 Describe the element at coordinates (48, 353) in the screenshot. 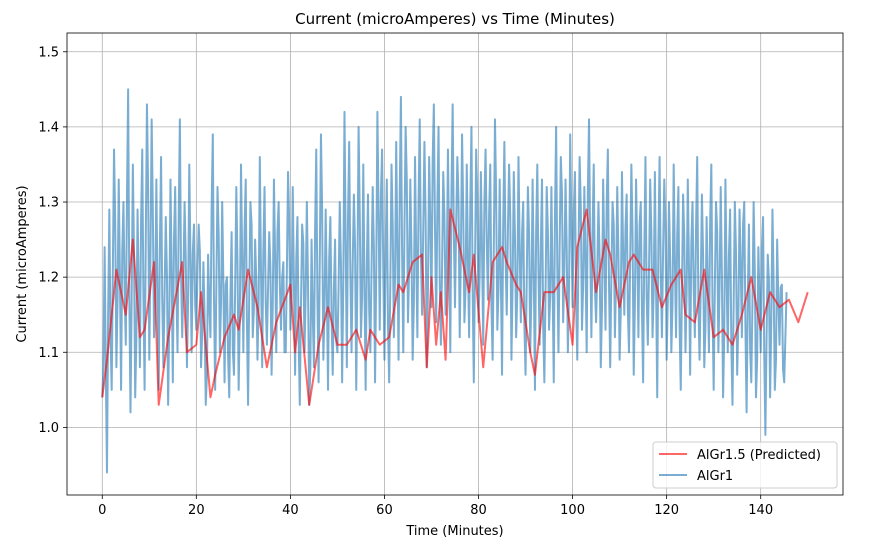

I see `y-tick-label: 1.1` at that location.